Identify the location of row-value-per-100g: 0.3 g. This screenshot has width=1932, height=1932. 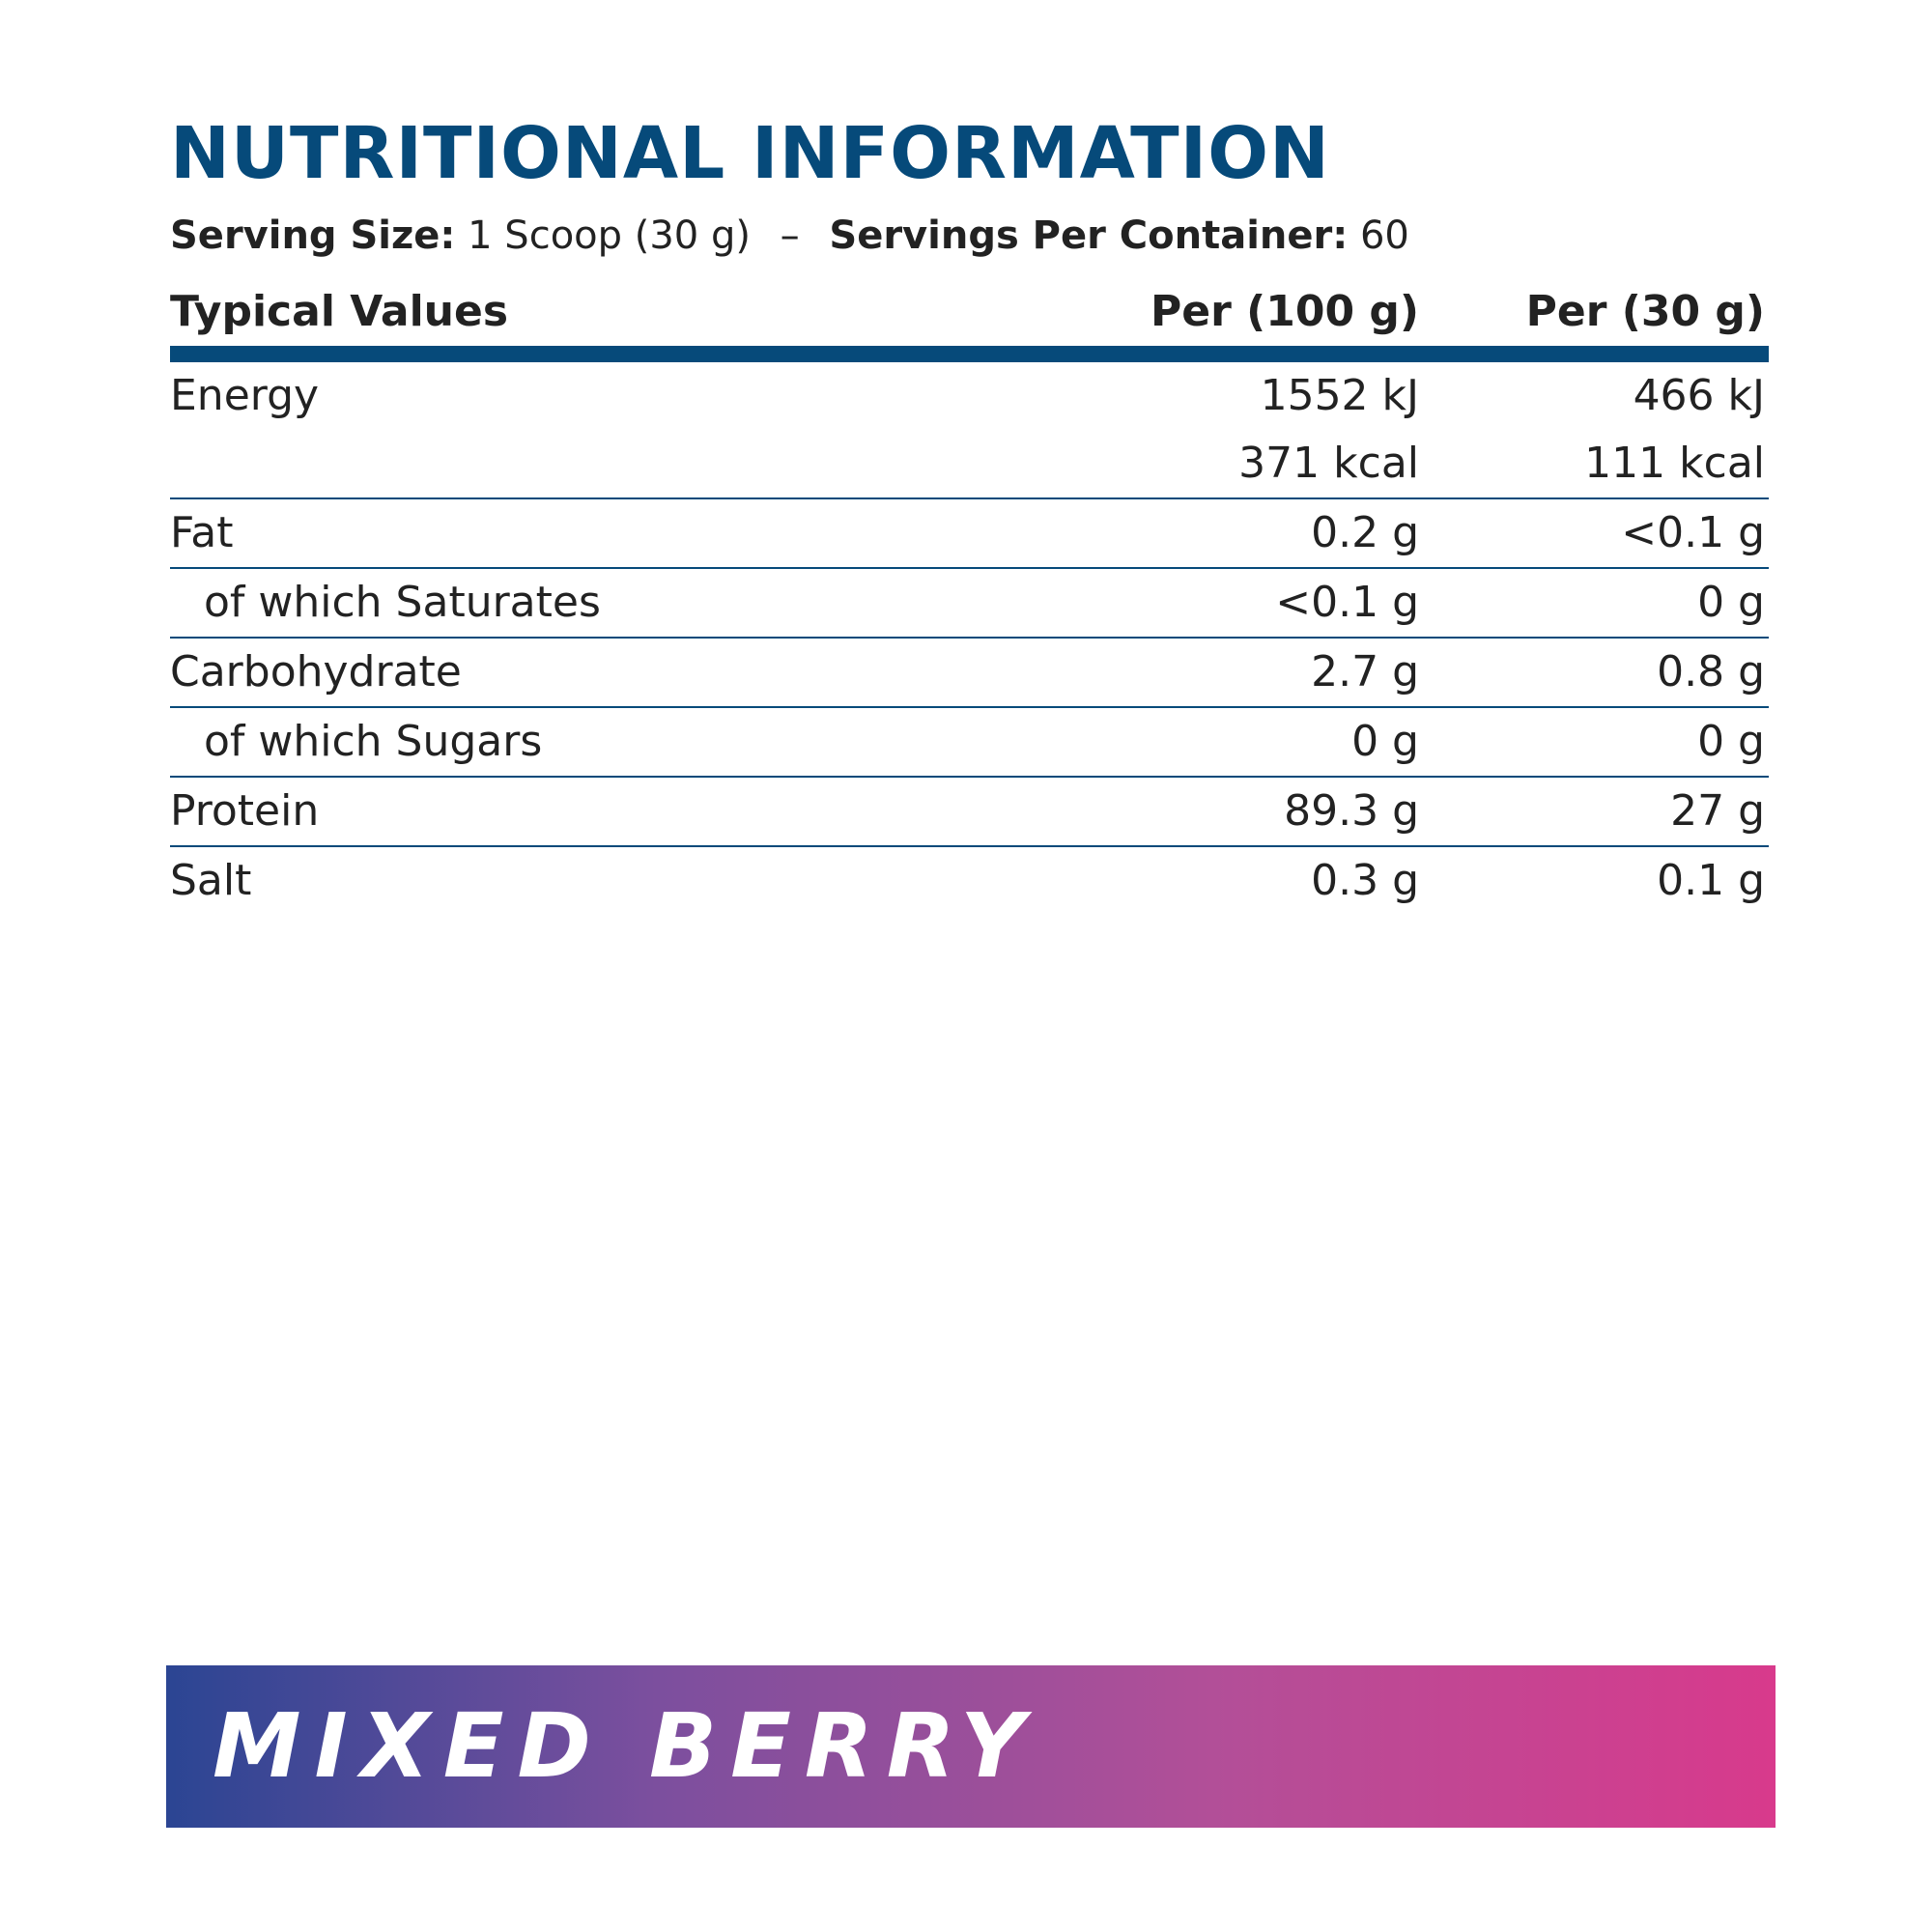
(1365, 880).